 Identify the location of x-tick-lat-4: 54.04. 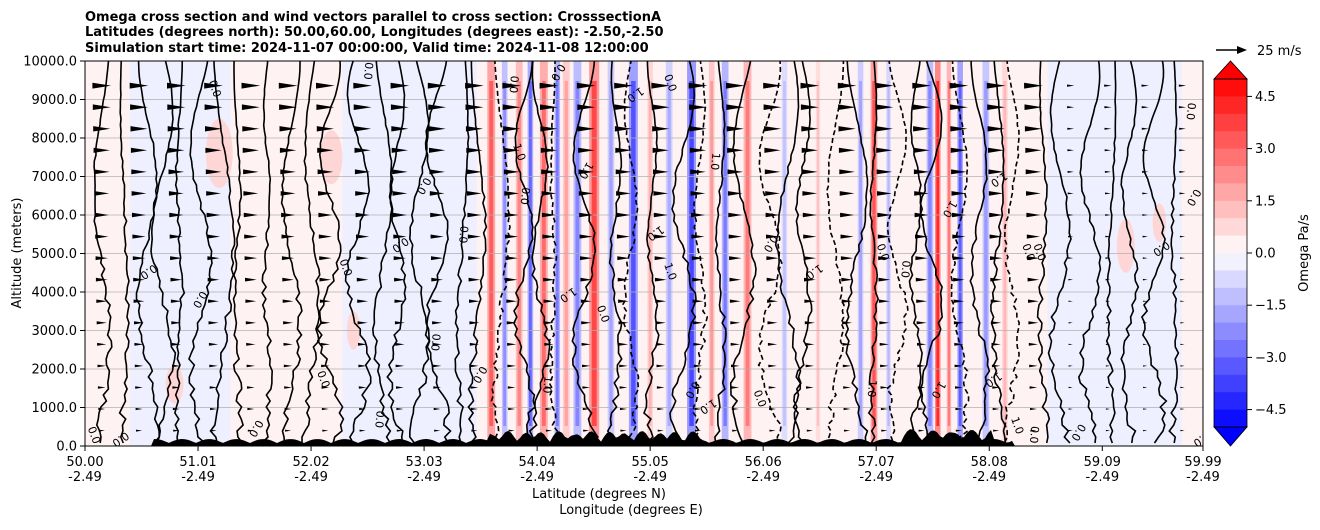
(537, 462).